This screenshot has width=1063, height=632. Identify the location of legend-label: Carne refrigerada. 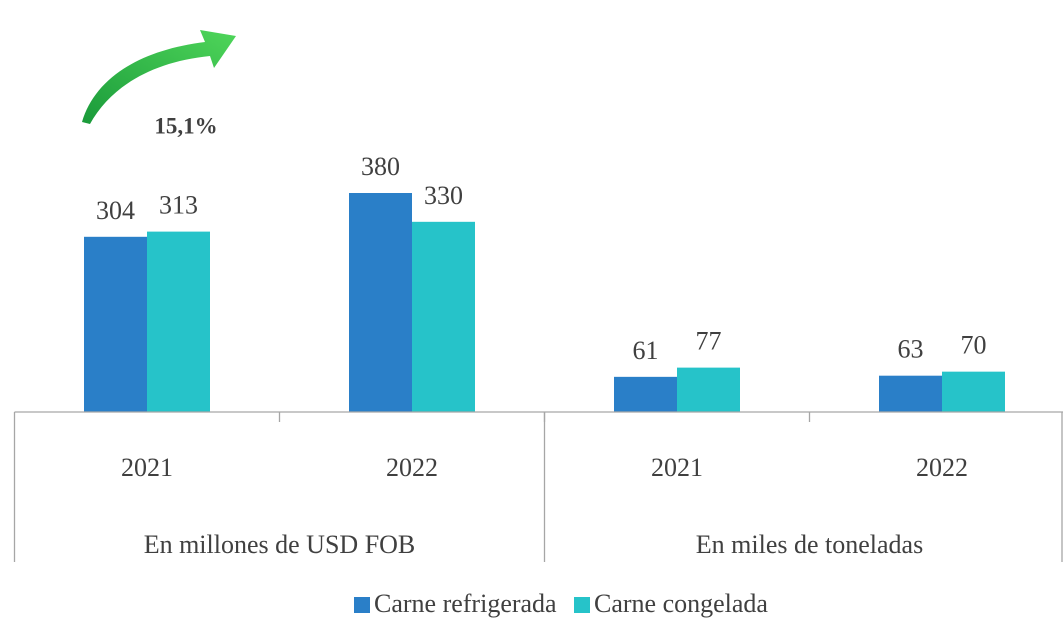
(465, 603).